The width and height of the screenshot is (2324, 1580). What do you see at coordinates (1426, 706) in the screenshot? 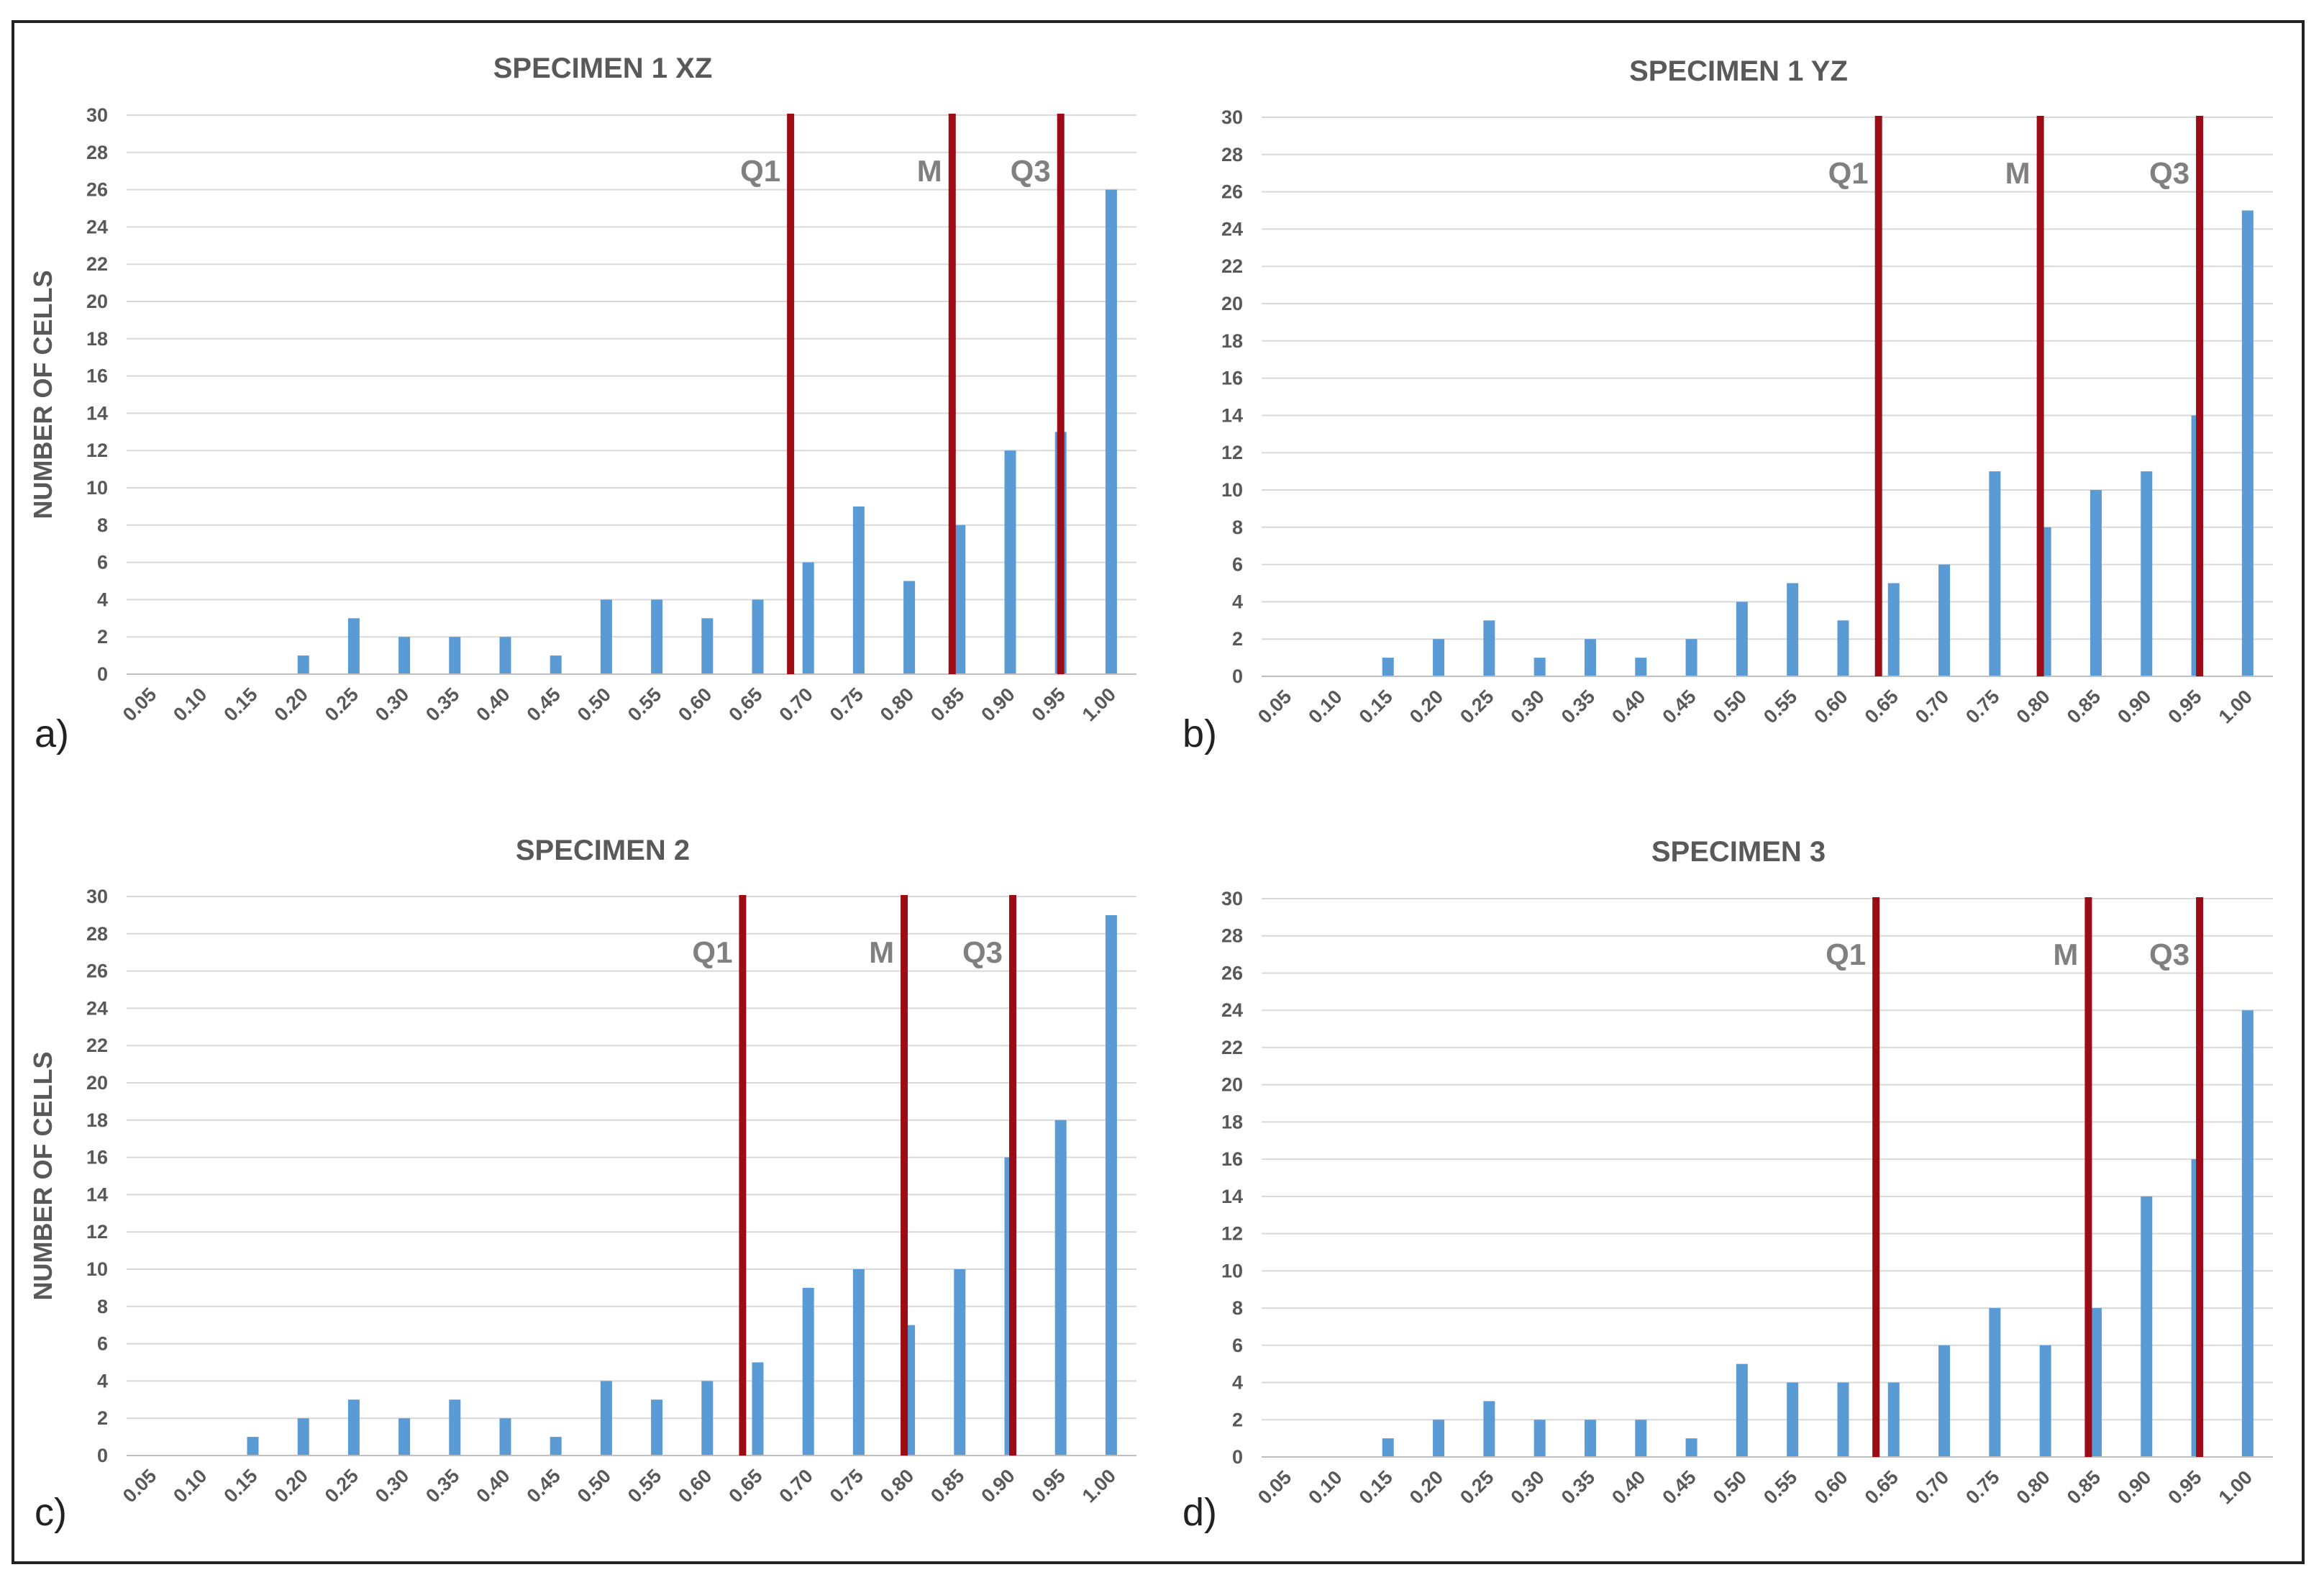
I see `x-tick-label: 0.20` at bounding box center [1426, 706].